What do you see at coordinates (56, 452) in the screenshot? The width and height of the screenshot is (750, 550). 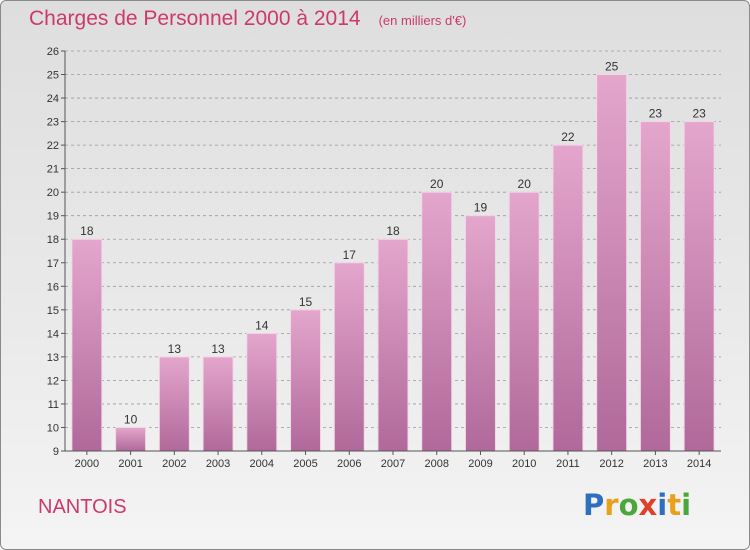 I see `y-tick-label: 9` at bounding box center [56, 452].